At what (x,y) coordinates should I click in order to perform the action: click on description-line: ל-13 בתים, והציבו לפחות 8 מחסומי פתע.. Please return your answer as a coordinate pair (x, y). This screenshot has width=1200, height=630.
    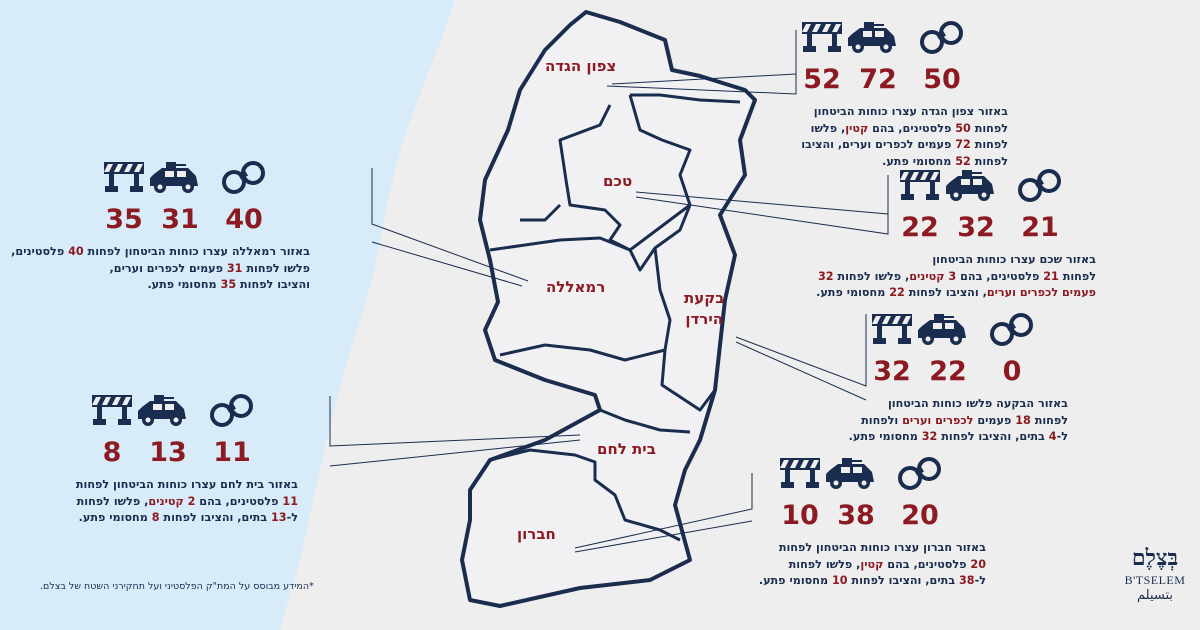
    Looking at the image, I should click on (187, 518).